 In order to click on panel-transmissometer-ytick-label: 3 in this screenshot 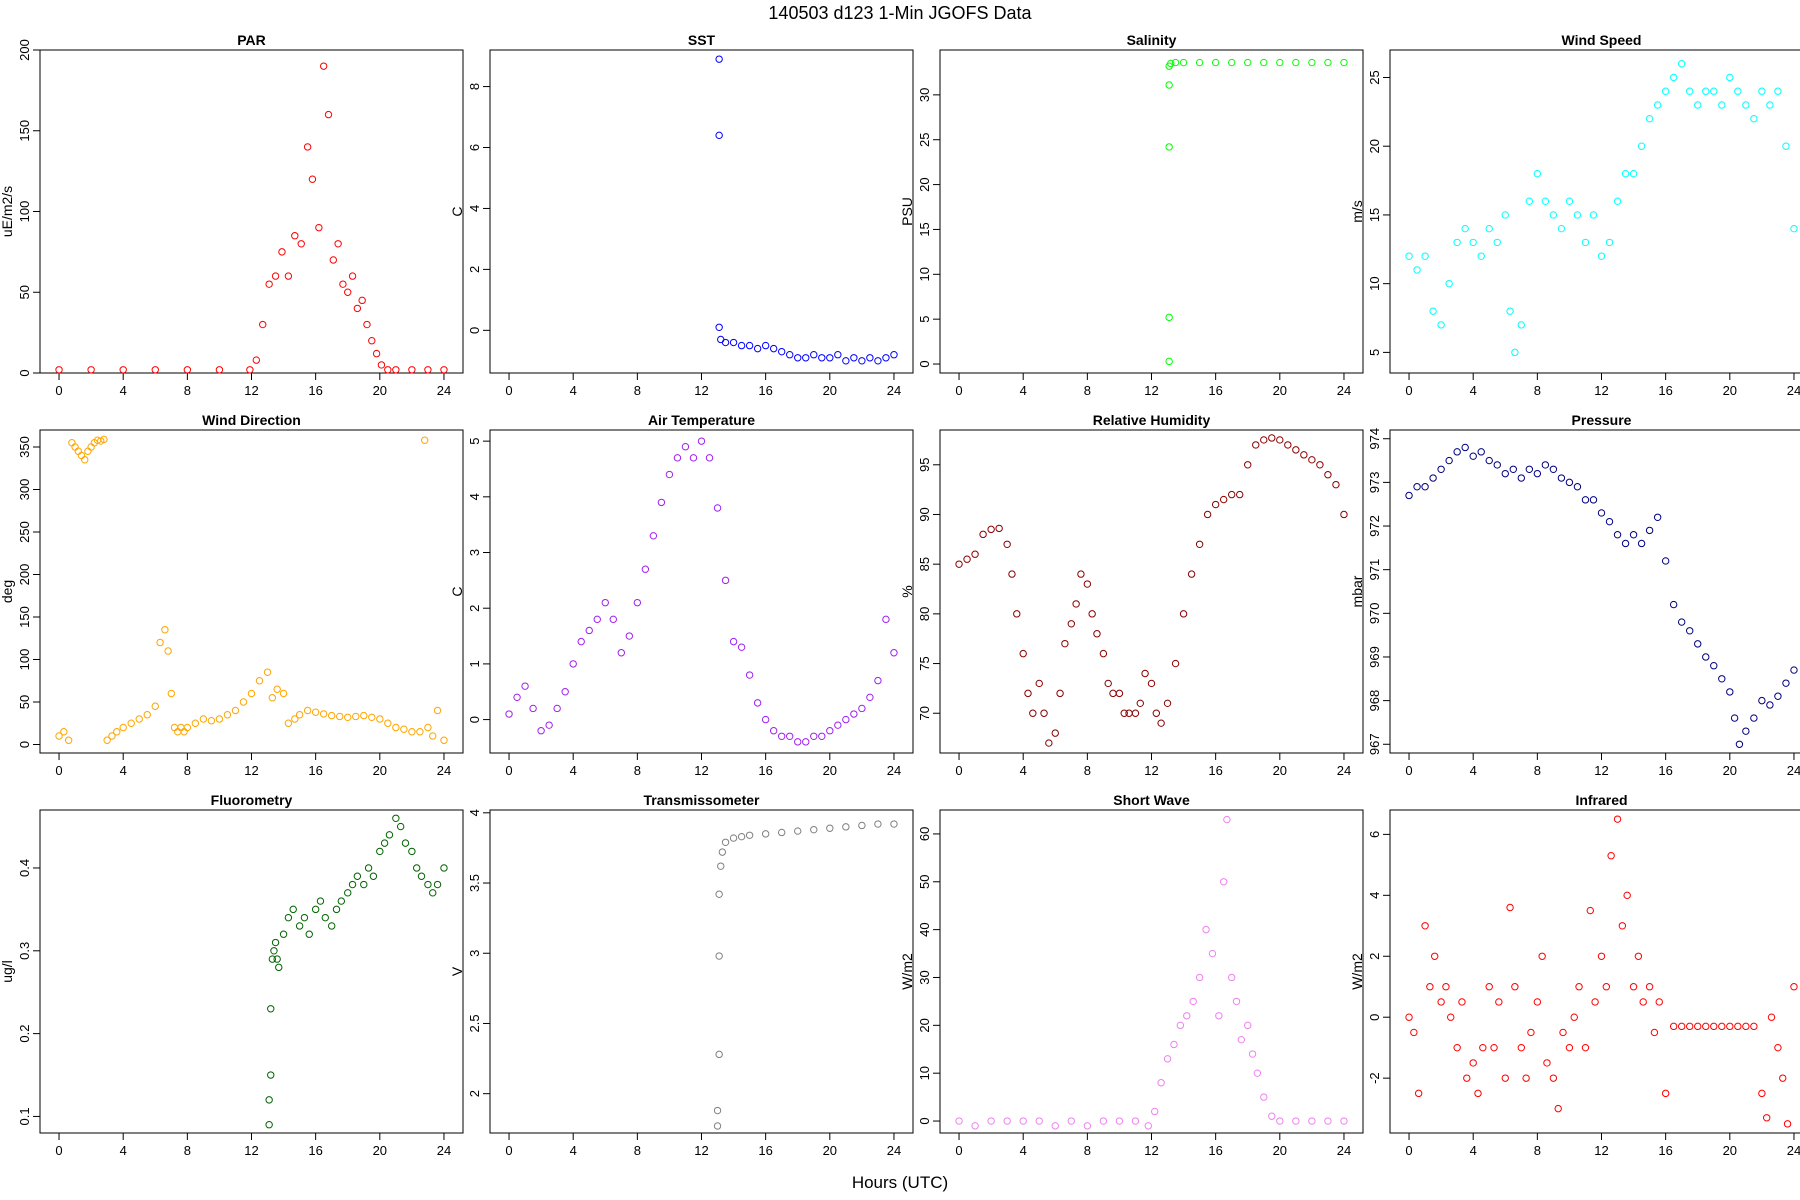, I will do `click(474, 953)`.